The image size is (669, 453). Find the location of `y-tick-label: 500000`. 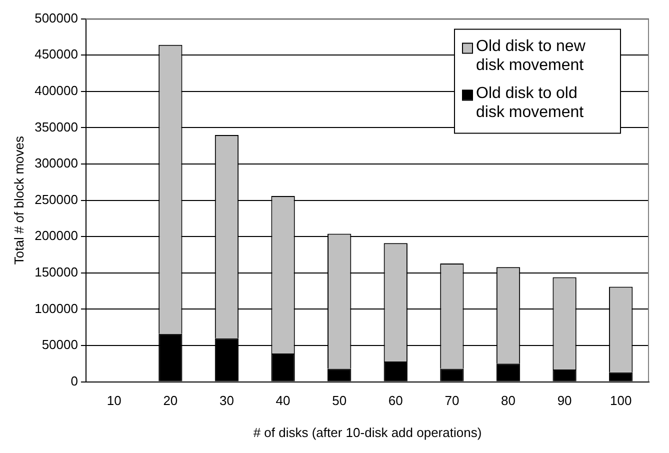

y-tick-label: 500000 is located at coordinates (56, 18).